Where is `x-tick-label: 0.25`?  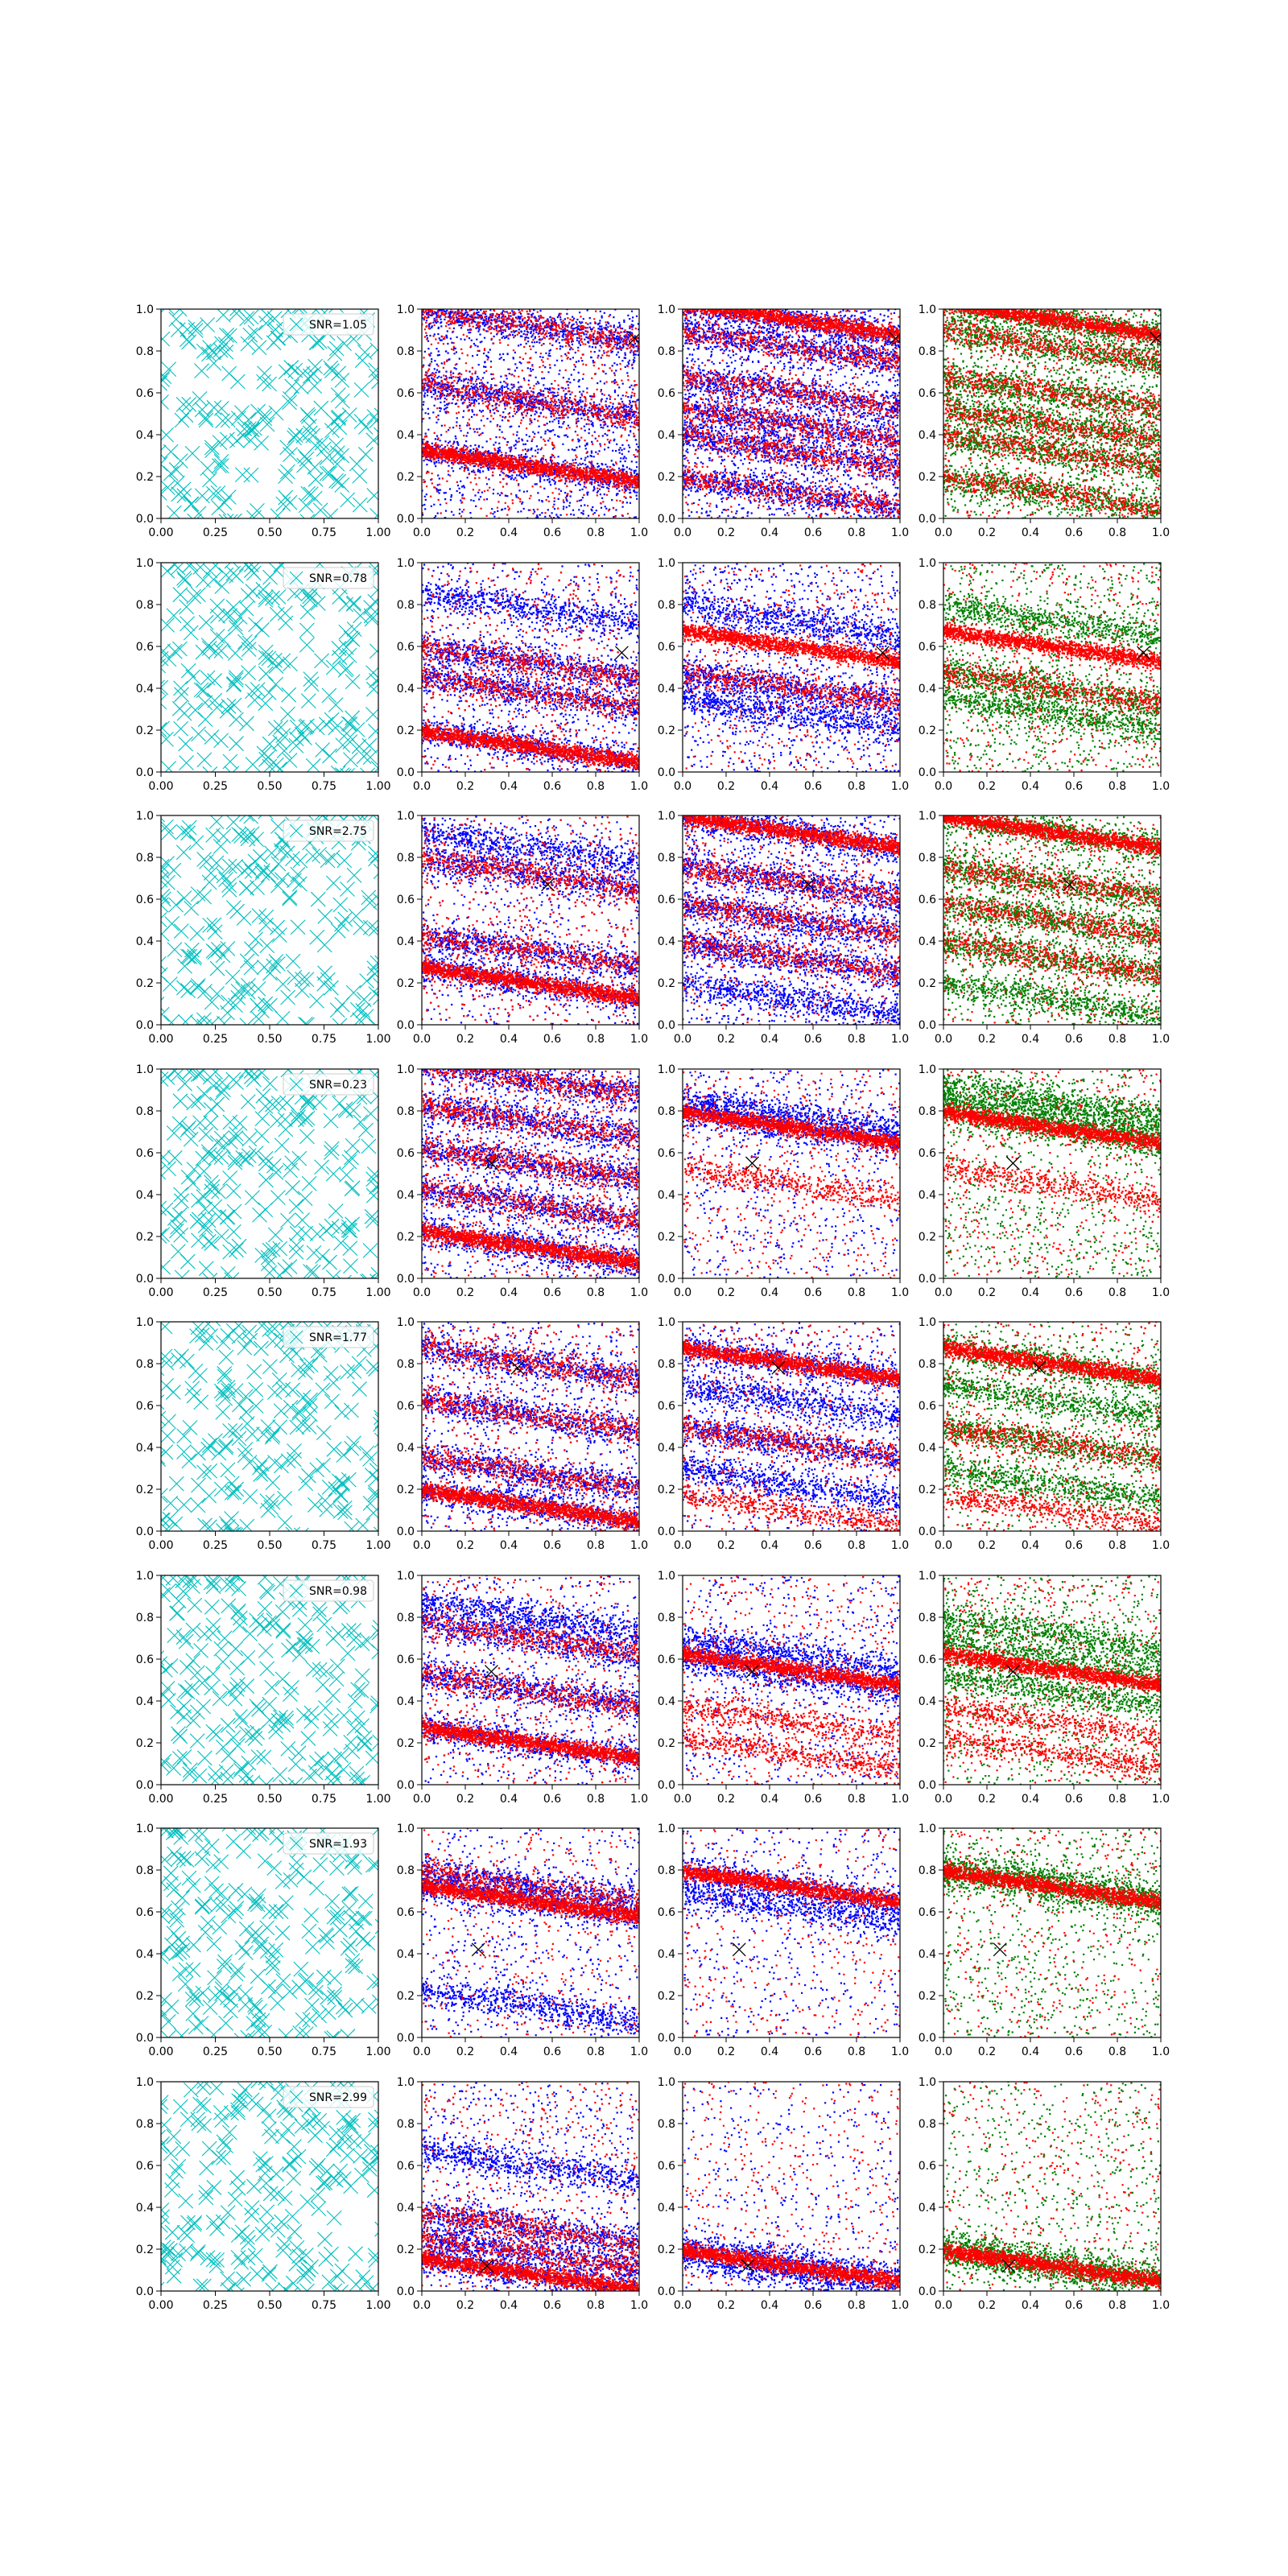 x-tick-label: 0.25 is located at coordinates (215, 2052).